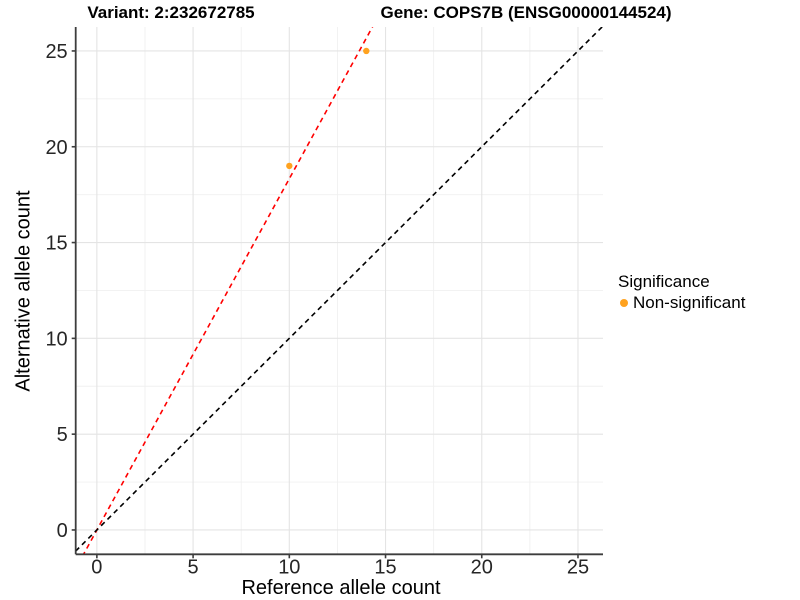  I want to click on y-tick-label: 20, so click(56, 148).